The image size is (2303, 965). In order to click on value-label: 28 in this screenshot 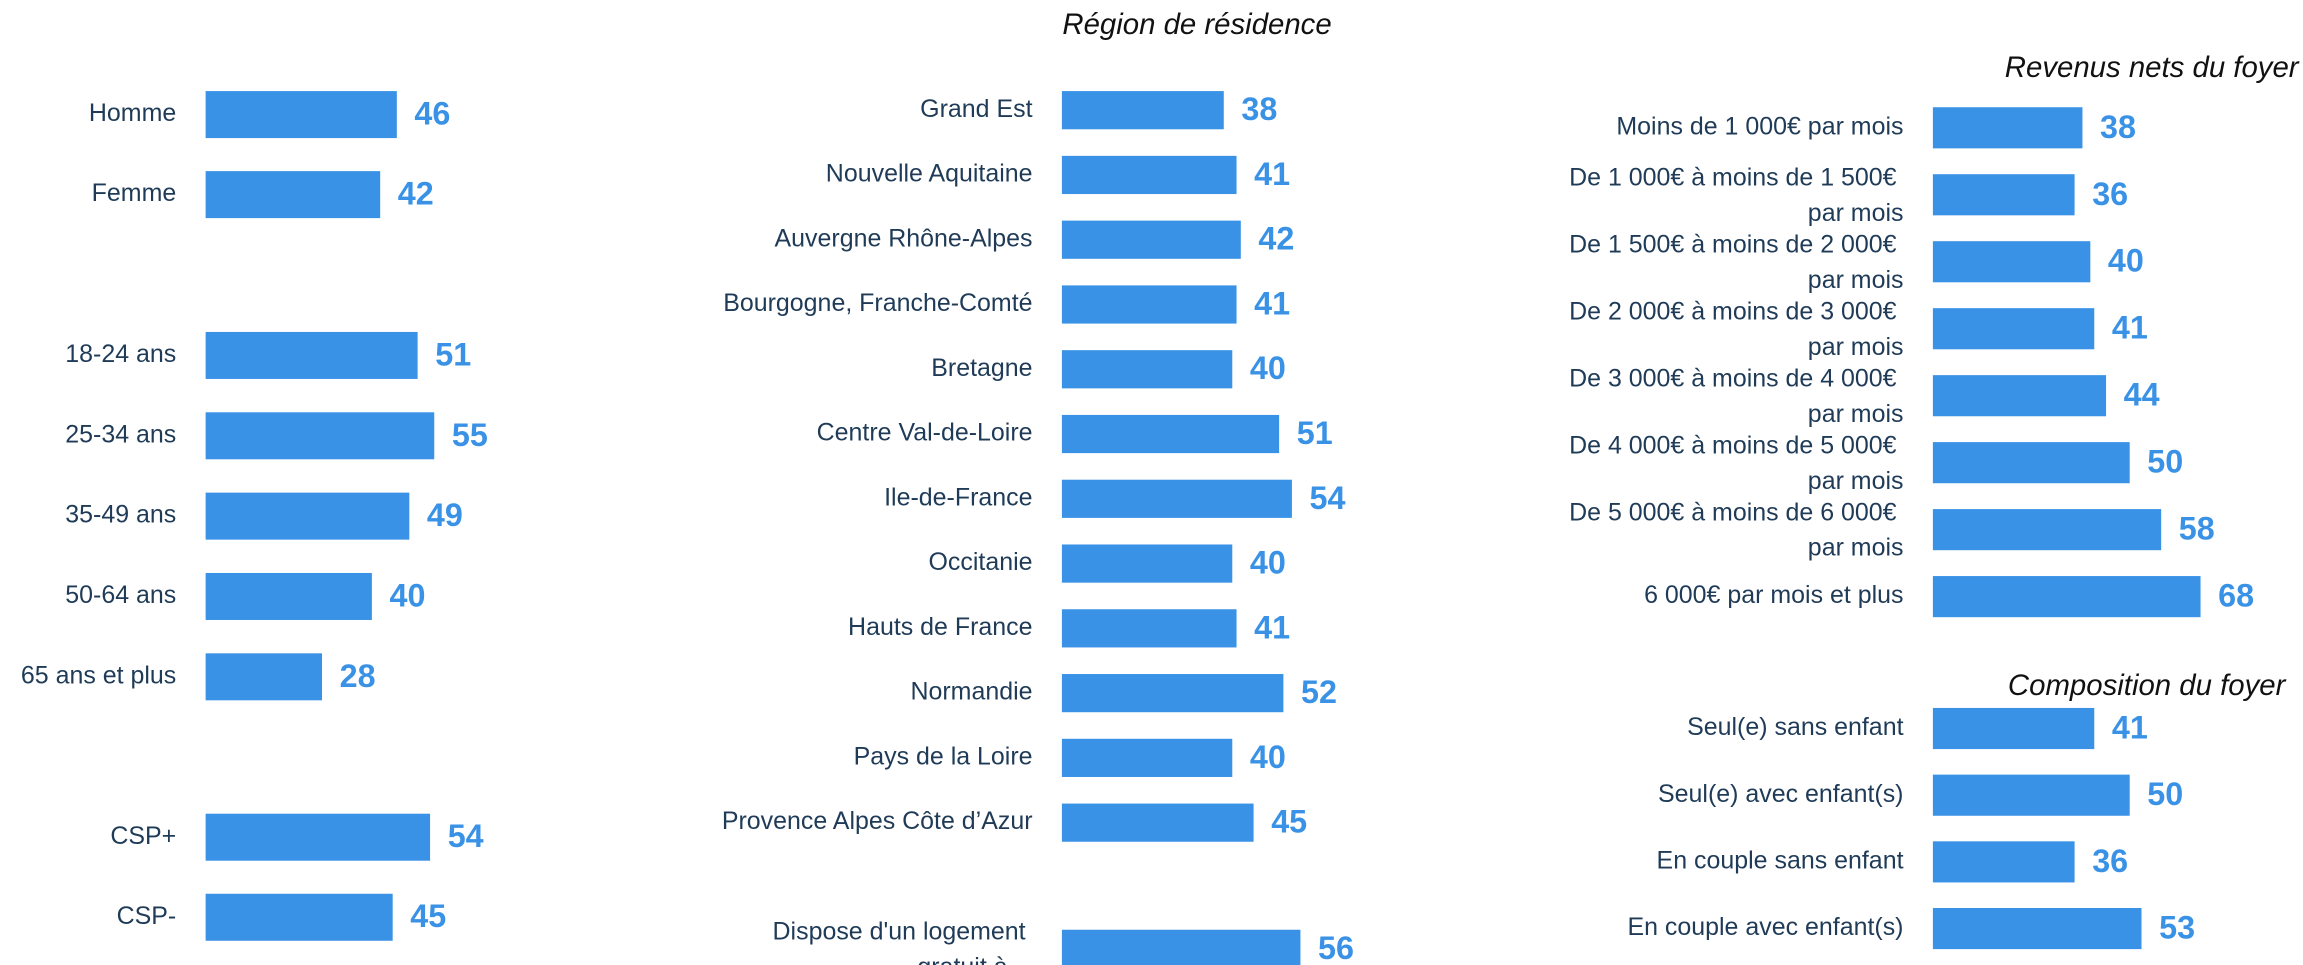, I will do `click(358, 676)`.